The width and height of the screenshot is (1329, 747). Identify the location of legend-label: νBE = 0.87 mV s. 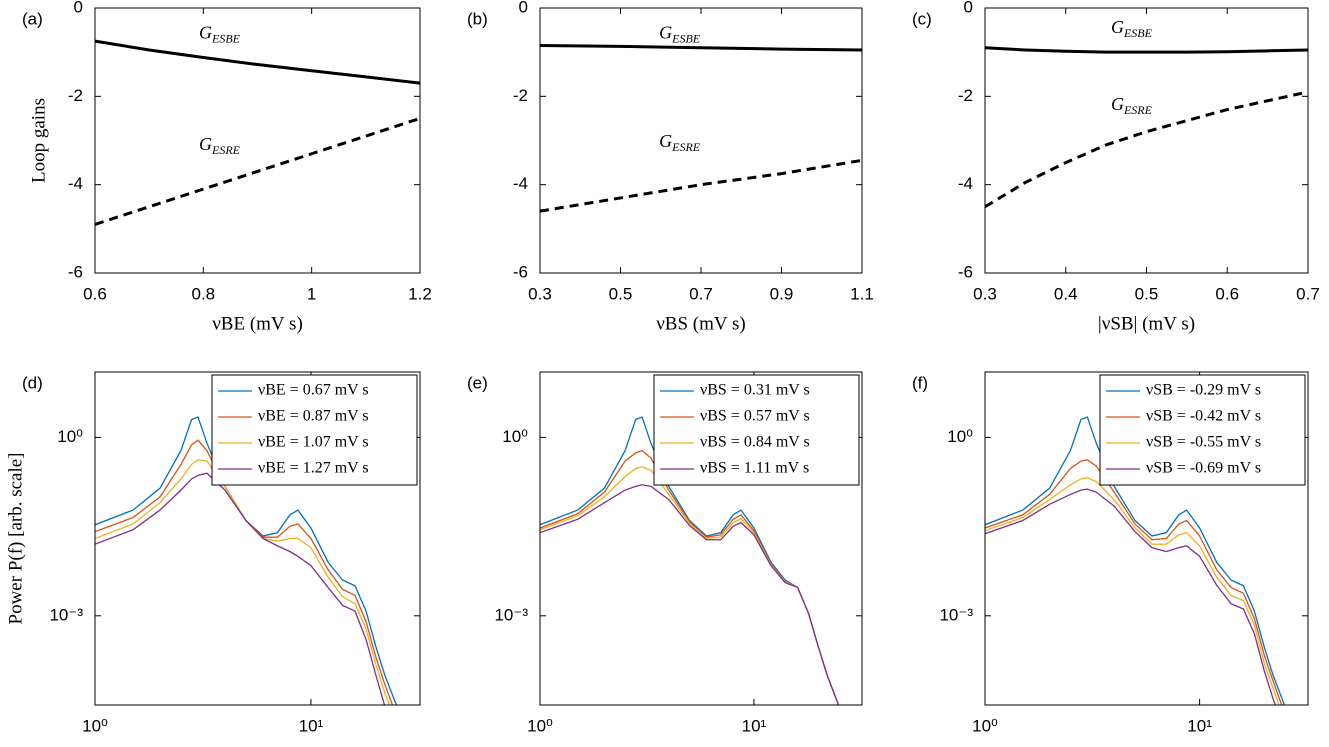
(313, 416).